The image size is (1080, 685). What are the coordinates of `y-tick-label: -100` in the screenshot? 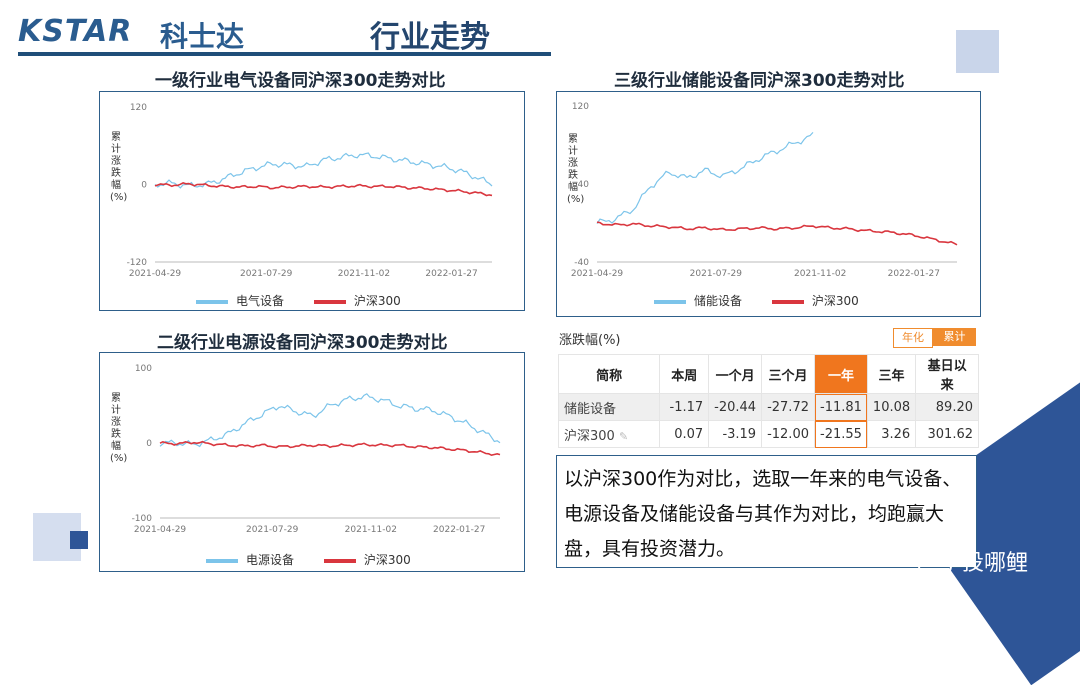 It's located at (142, 519).